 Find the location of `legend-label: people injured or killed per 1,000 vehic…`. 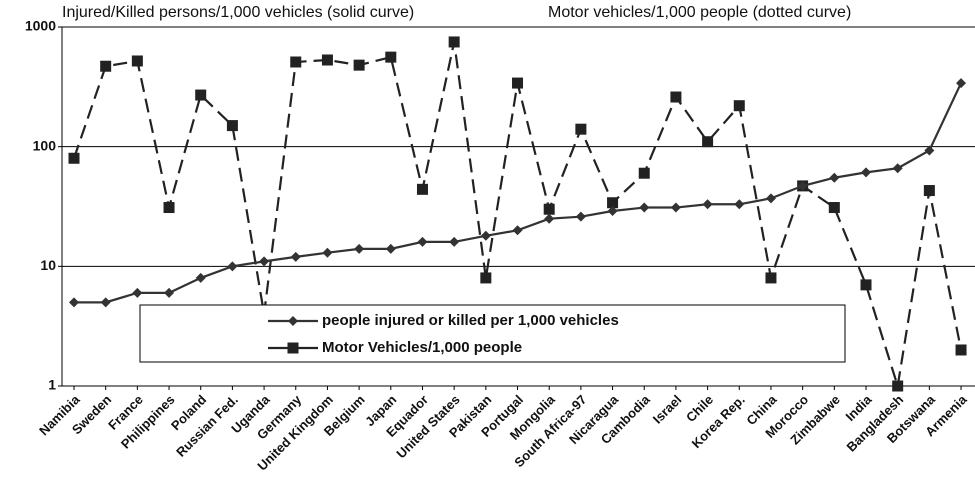

legend-label: people injured or killed per 1,000 vehic… is located at coordinates (470, 320).